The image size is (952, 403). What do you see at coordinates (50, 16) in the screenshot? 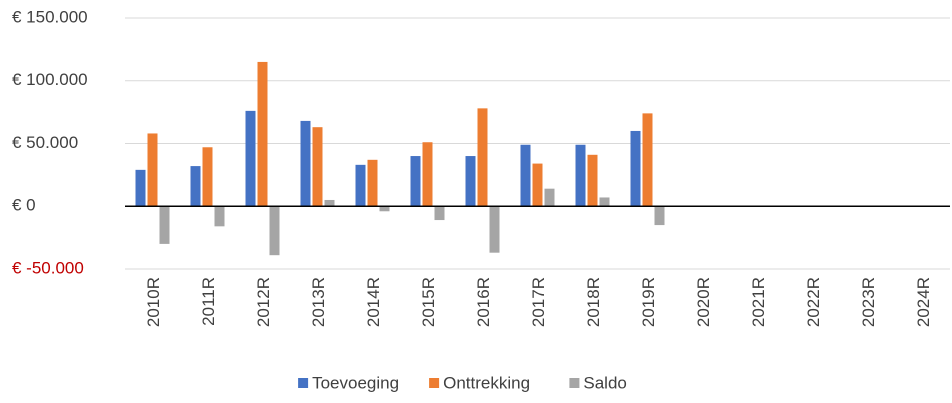
I see `y-tick-label: € 150.000` at bounding box center [50, 16].